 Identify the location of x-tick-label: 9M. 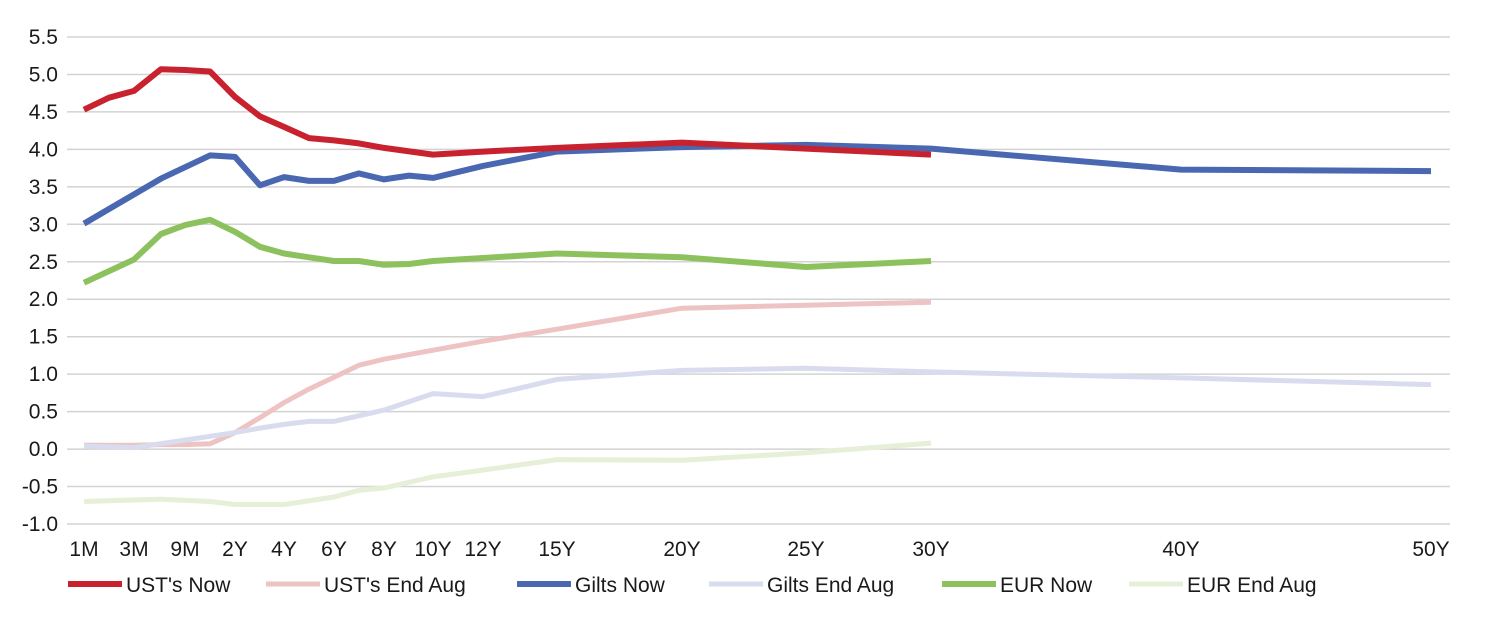
(184, 549).